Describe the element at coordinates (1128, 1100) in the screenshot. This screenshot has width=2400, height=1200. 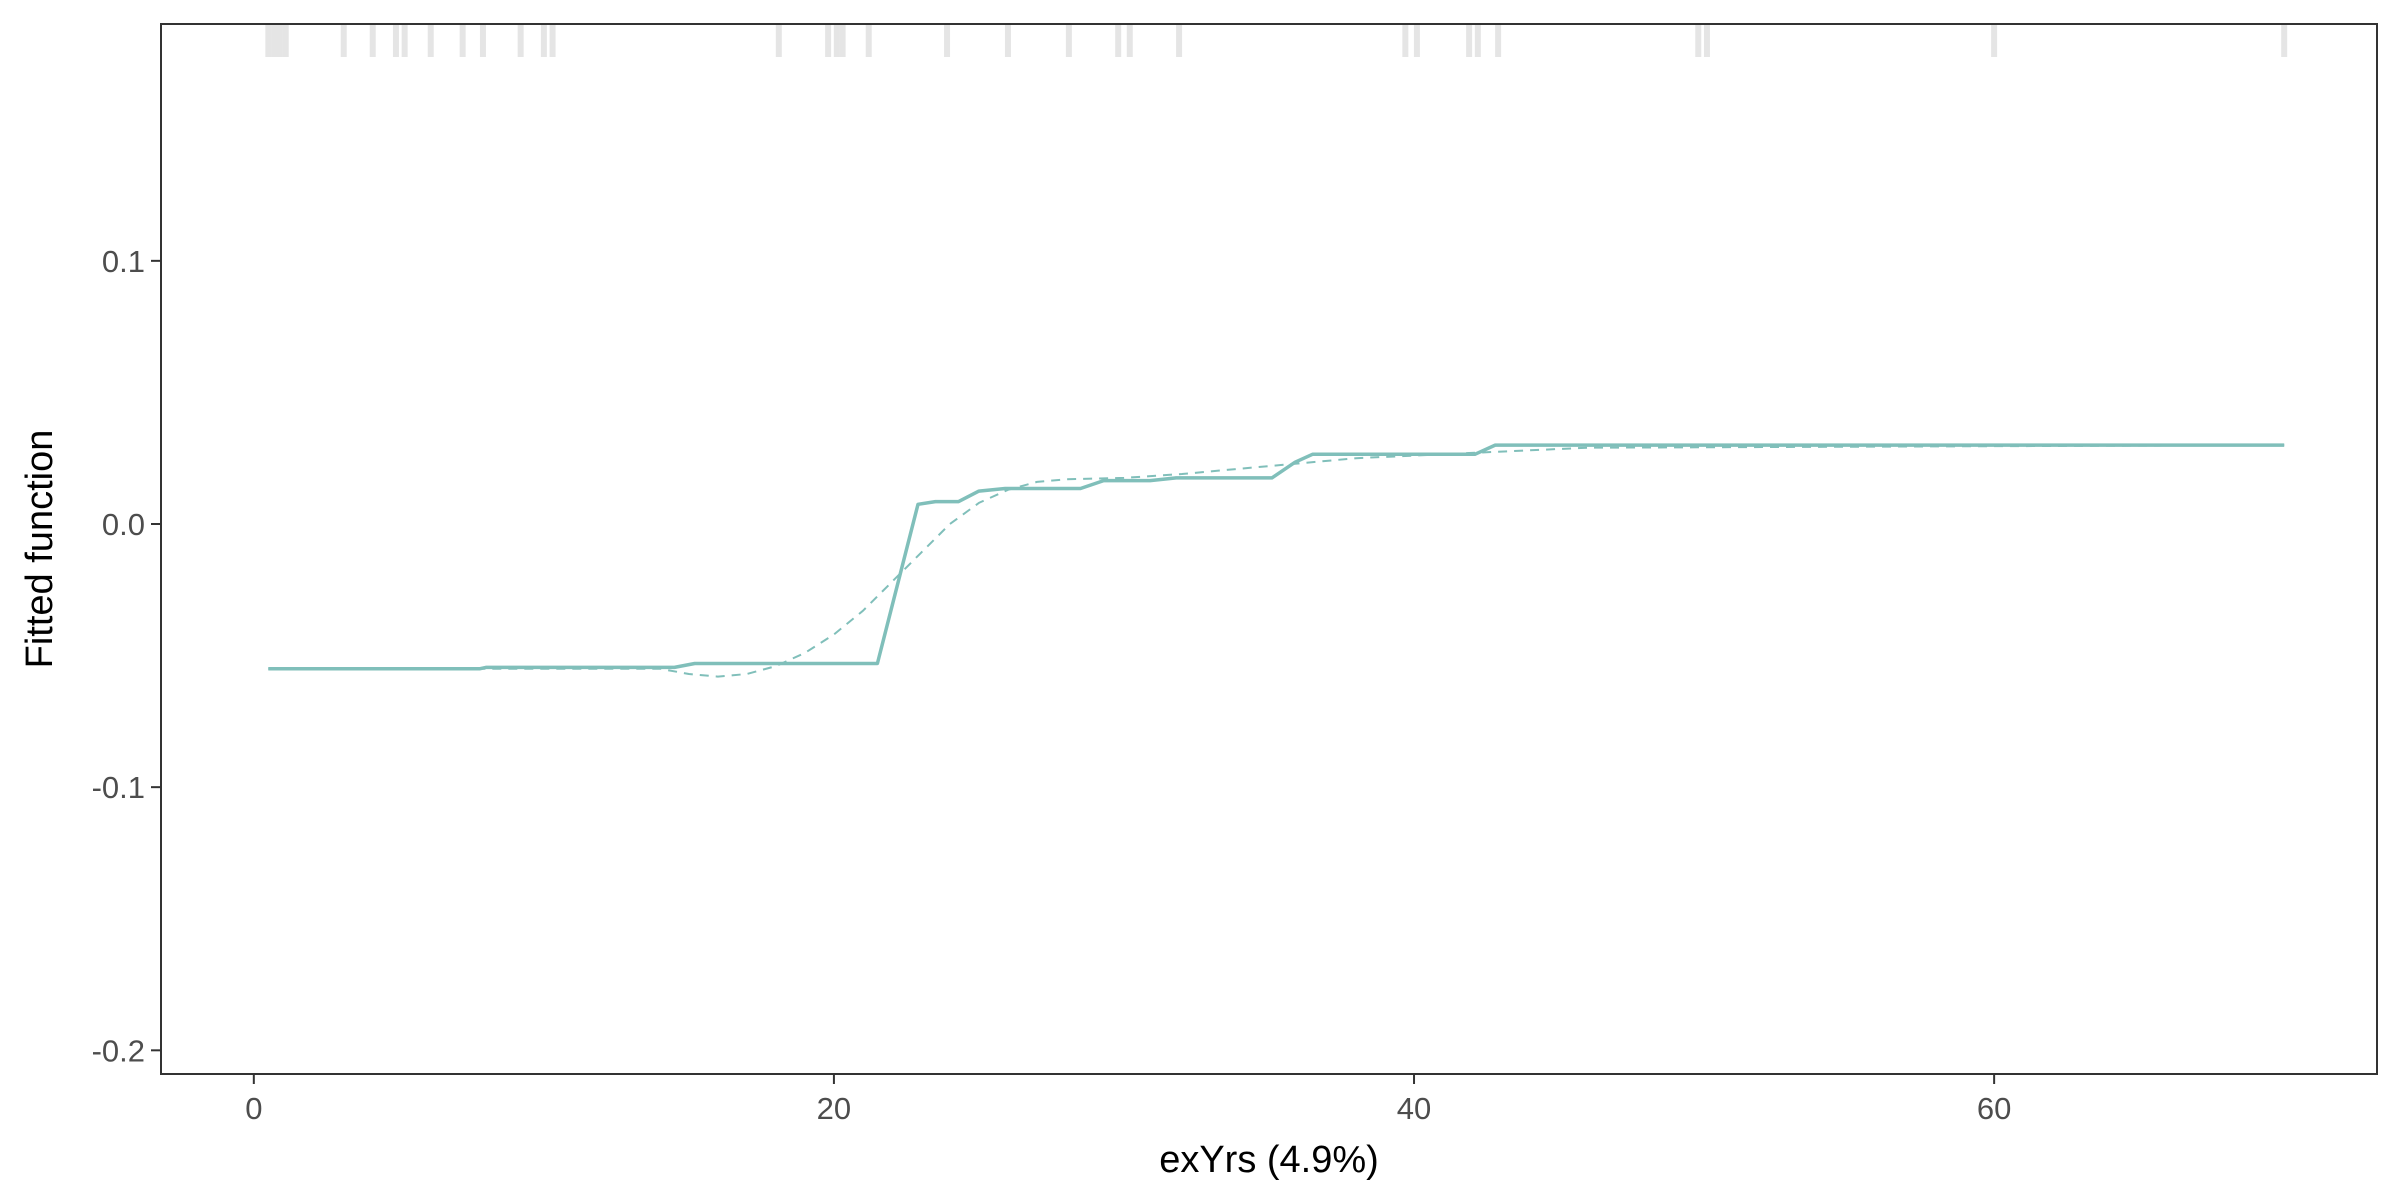
I see `x-axis-ticks: 0 20 40 60` at that location.